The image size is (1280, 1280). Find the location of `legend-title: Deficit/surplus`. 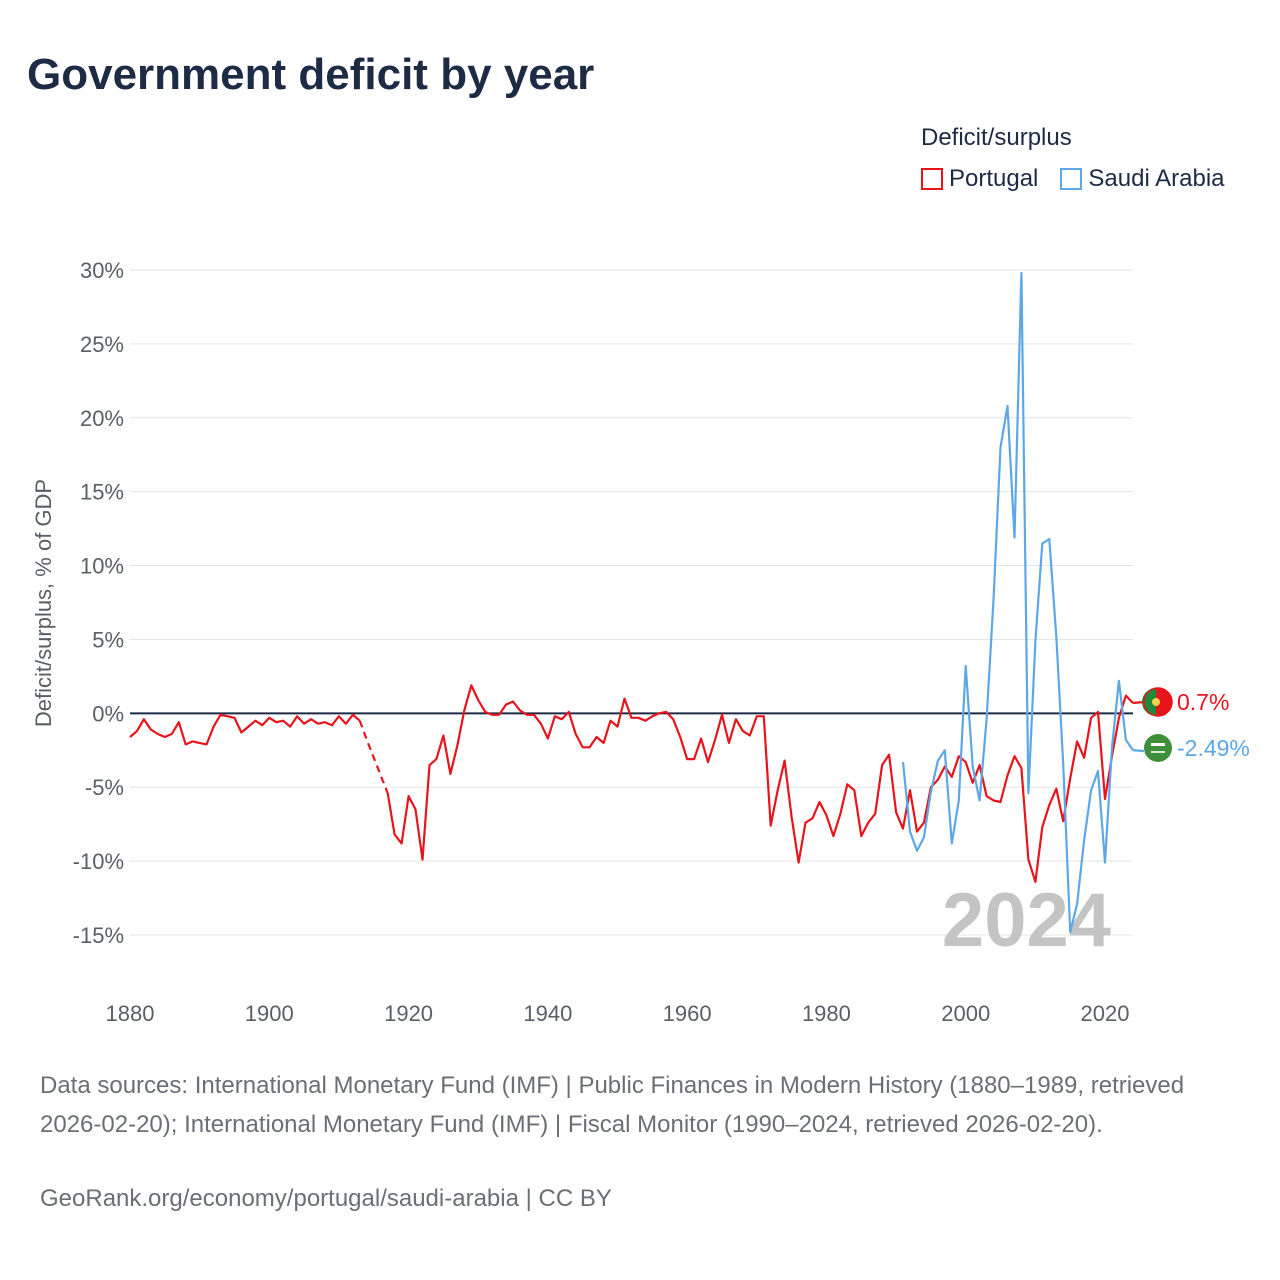

legend-title: Deficit/surplus is located at coordinates (996, 137).